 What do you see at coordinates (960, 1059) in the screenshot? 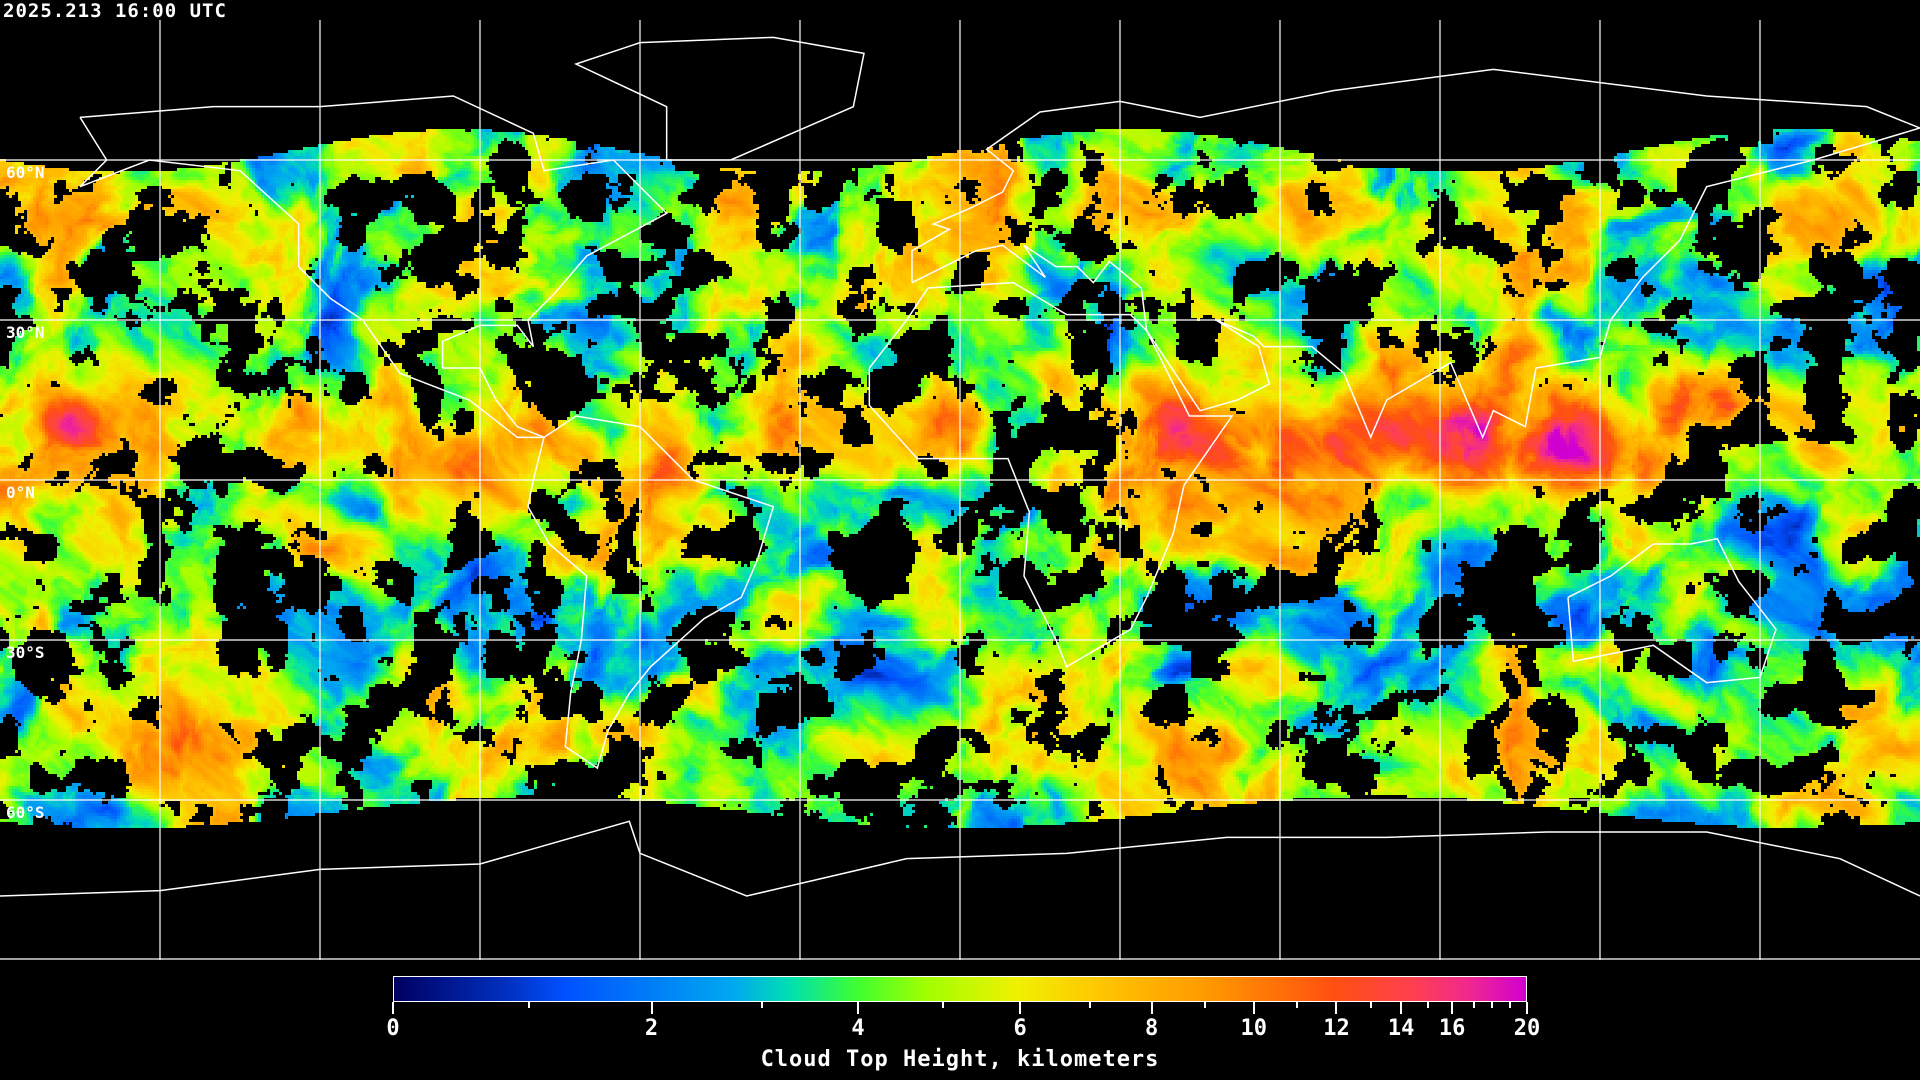
I see `colorbar-title: Cloud Top Height, kilometers` at bounding box center [960, 1059].